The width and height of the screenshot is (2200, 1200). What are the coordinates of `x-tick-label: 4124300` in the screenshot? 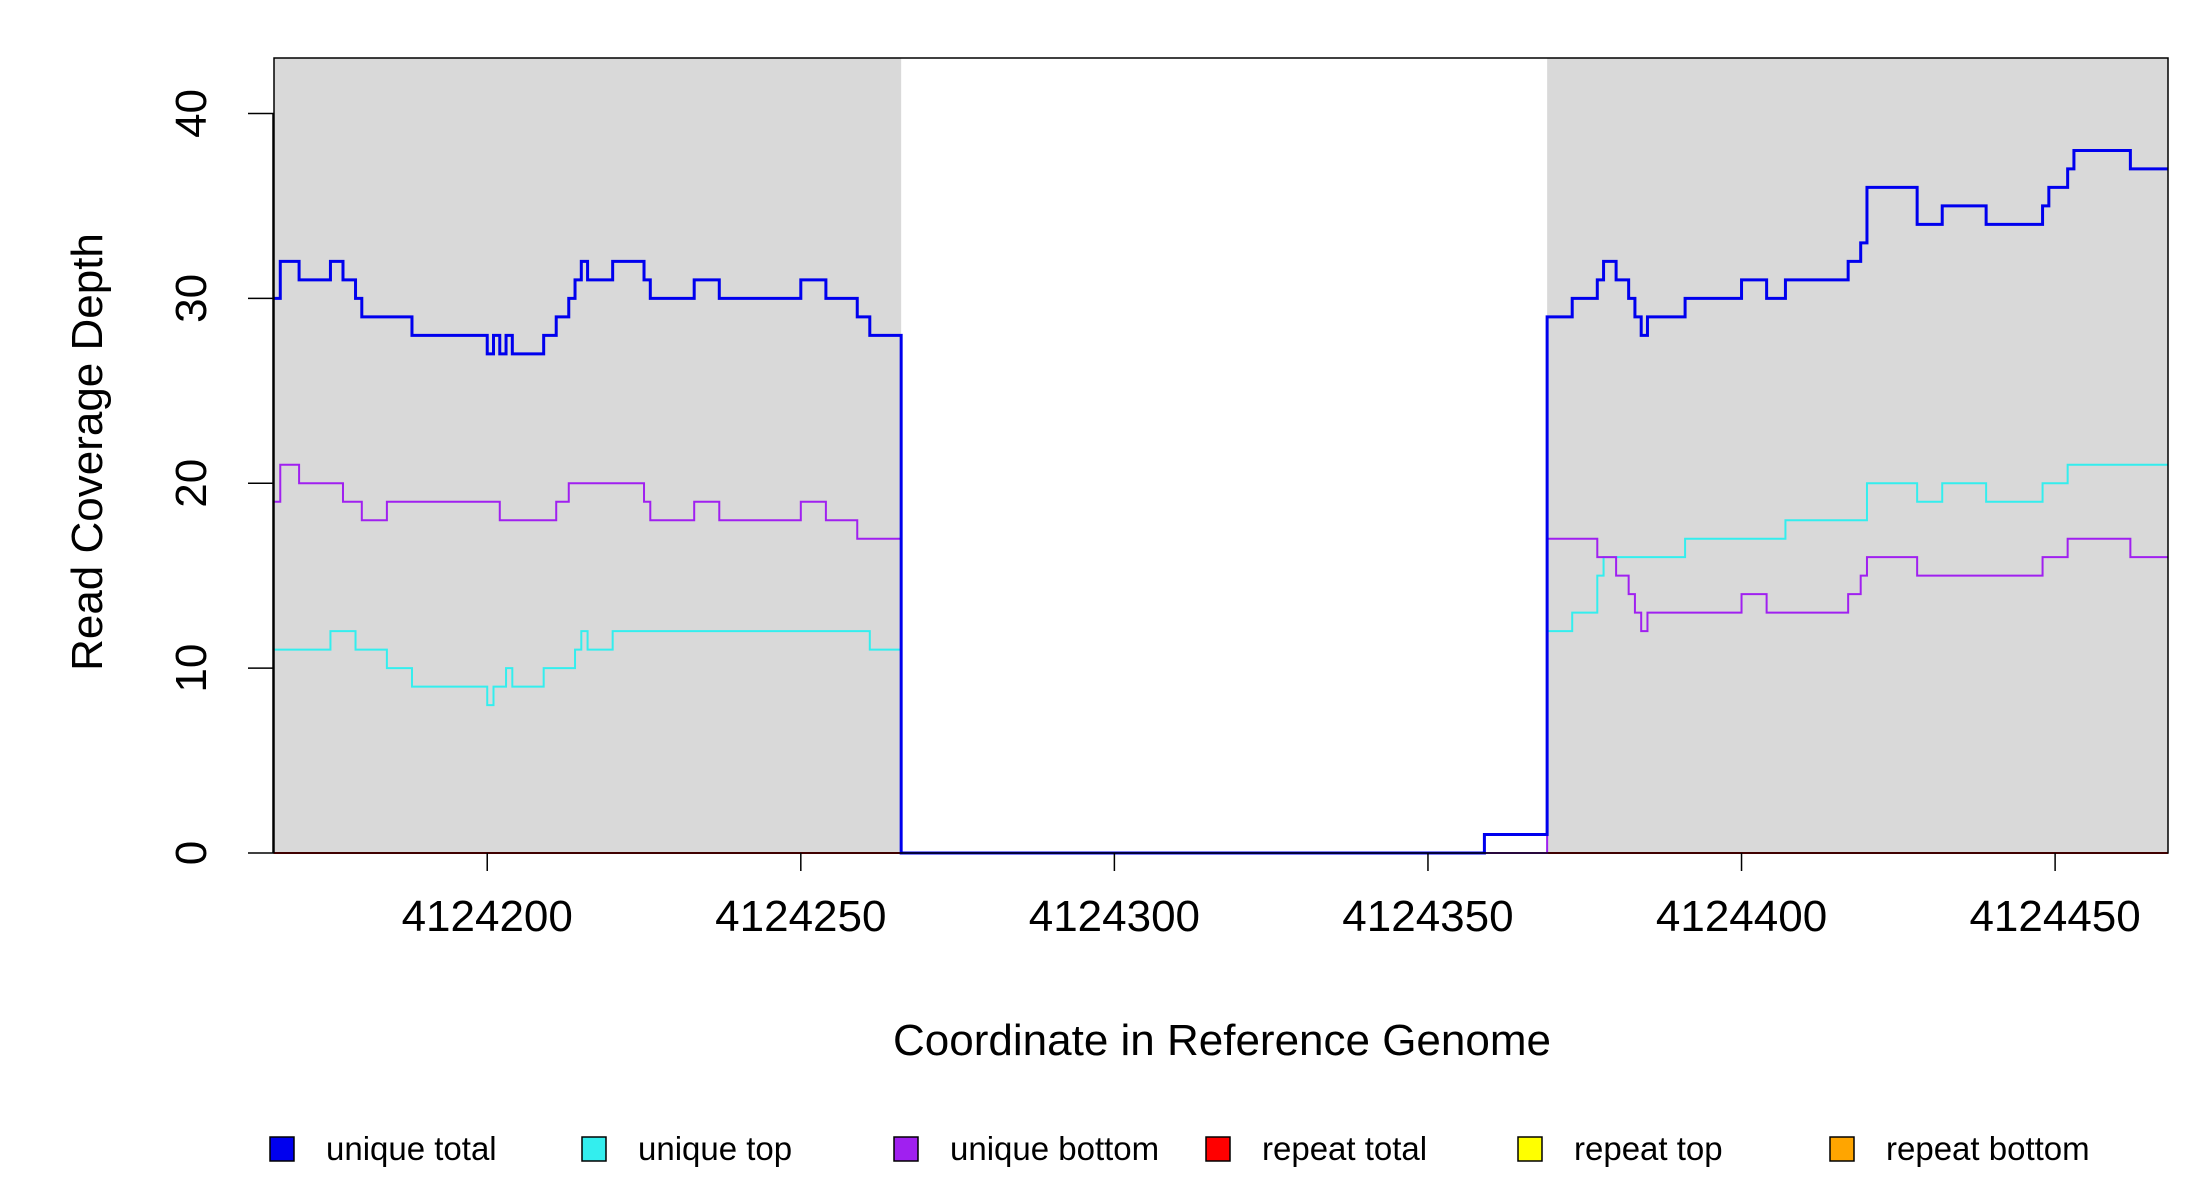 It's located at (1114, 916).